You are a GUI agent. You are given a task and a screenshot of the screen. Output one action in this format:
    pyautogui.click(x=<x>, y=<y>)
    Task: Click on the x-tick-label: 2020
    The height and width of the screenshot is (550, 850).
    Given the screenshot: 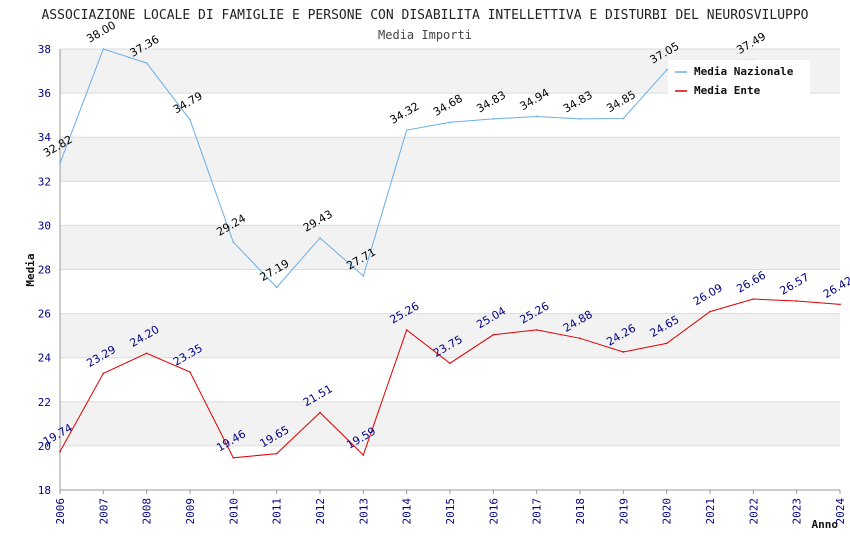 What is the action you would take?
    pyautogui.click(x=667, y=511)
    